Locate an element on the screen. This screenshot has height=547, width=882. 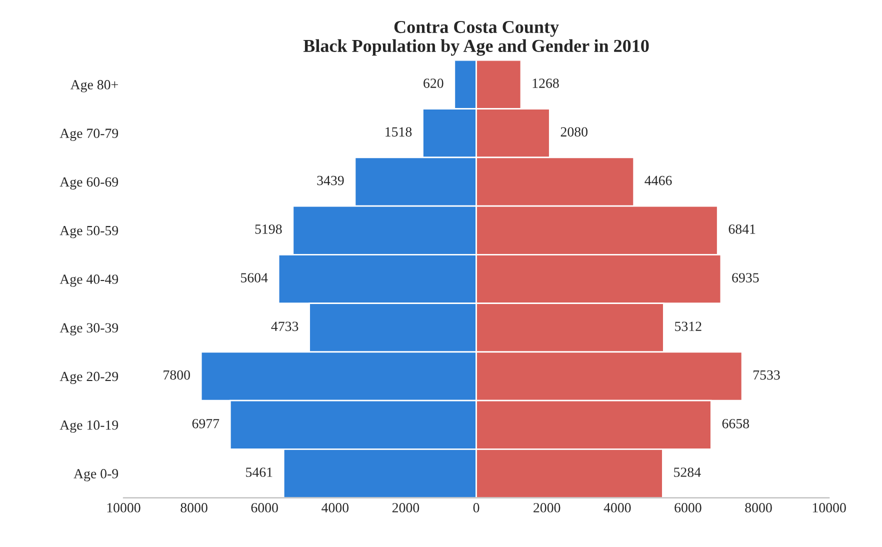
y-tick-label: Age 60-69 is located at coordinates (89, 183).